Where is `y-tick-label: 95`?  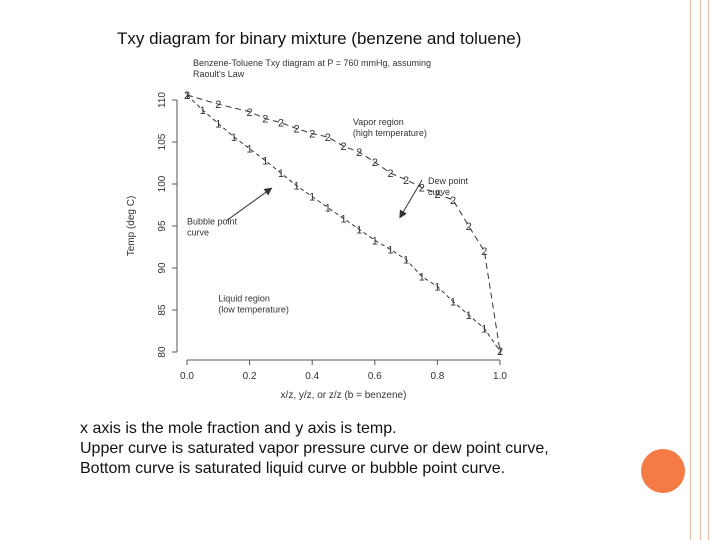 y-tick-label: 95 is located at coordinates (162, 226).